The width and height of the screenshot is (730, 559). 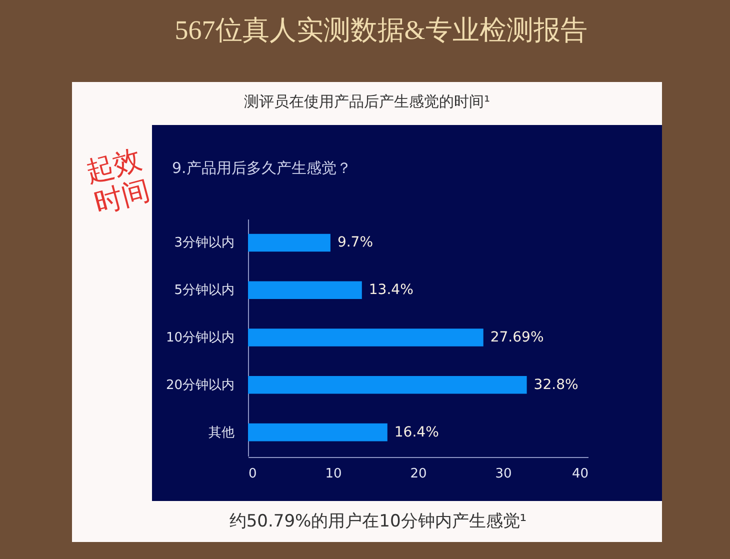 What do you see at coordinates (204, 290) in the screenshot?
I see `y-tick-label: 5分钟以内` at bounding box center [204, 290].